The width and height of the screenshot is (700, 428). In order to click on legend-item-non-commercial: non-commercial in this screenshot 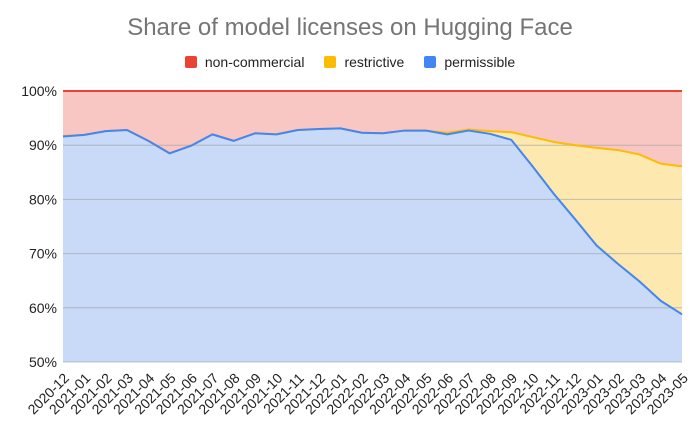, I will do `click(244, 62)`.